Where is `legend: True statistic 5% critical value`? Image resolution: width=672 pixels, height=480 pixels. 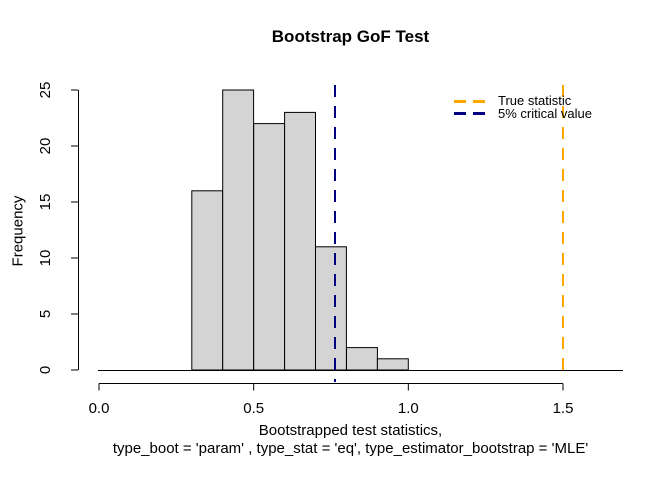
legend: True statistic 5% critical value is located at coordinates (523, 107).